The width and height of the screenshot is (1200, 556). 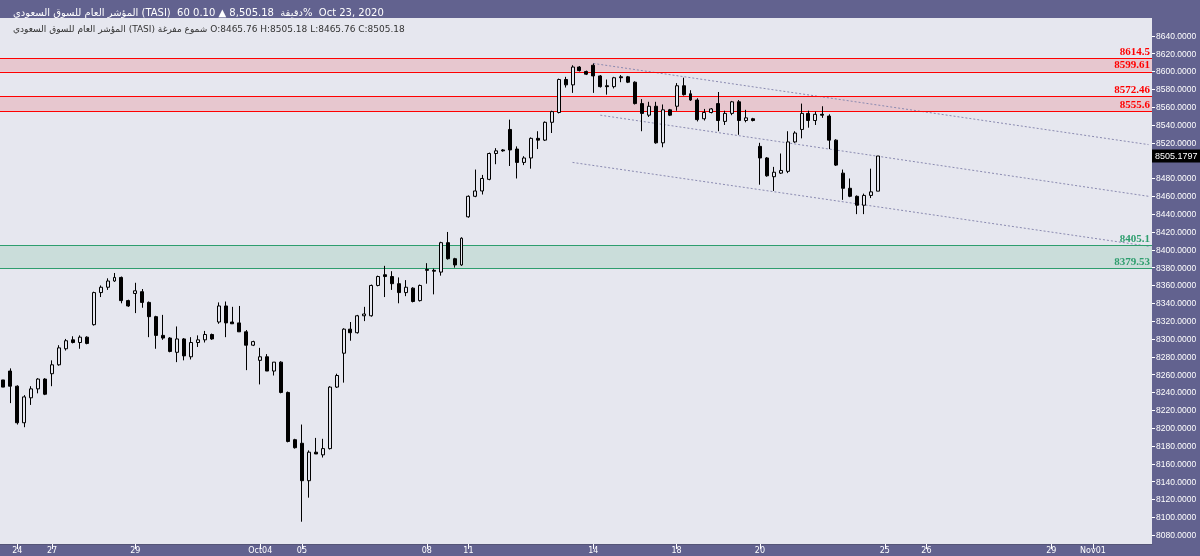 What do you see at coordinates (1176, 392) in the screenshot?
I see `y-tick-label: 8240.0000` at bounding box center [1176, 392].